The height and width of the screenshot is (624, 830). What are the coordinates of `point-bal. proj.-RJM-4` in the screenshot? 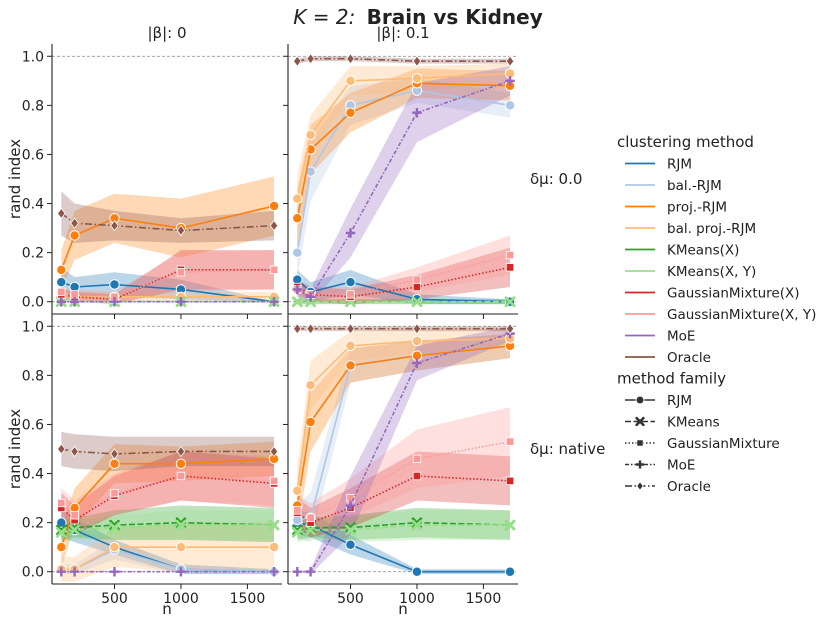 It's located at (274, 547).